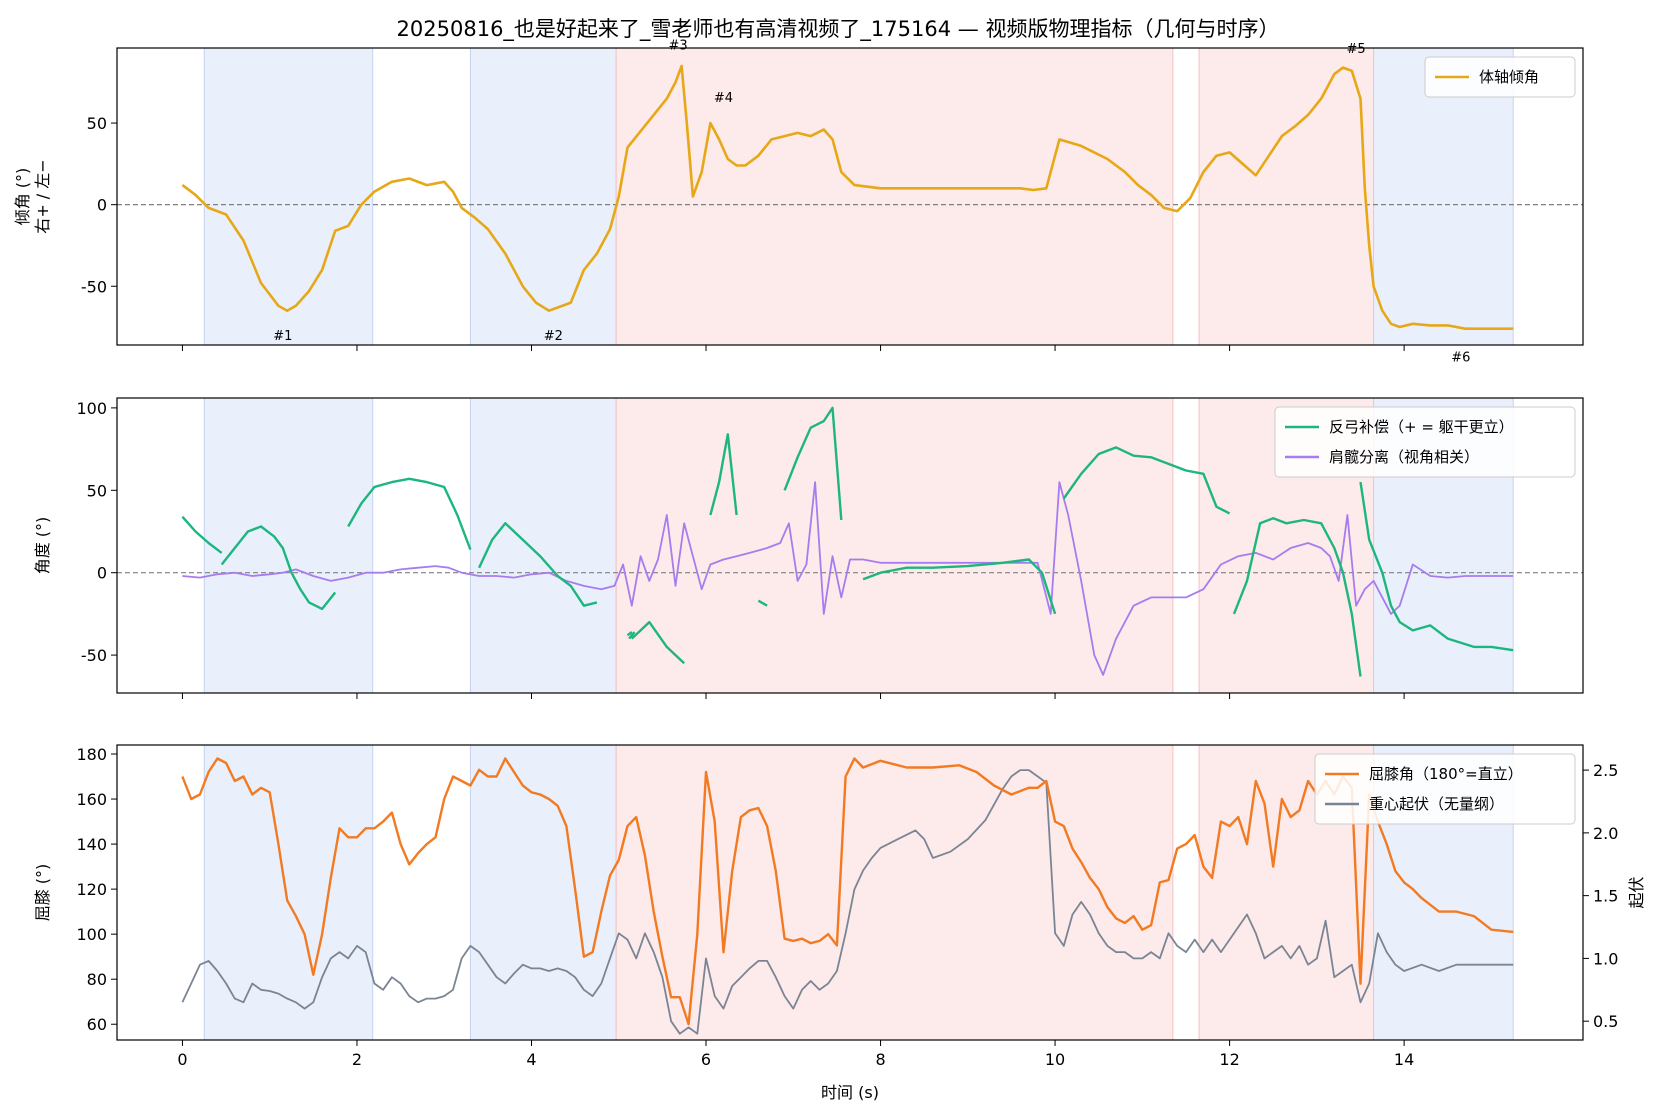 This screenshot has height=1114, width=1658. What do you see at coordinates (1460, 357) in the screenshot?
I see `peak-label-5: #6` at bounding box center [1460, 357].